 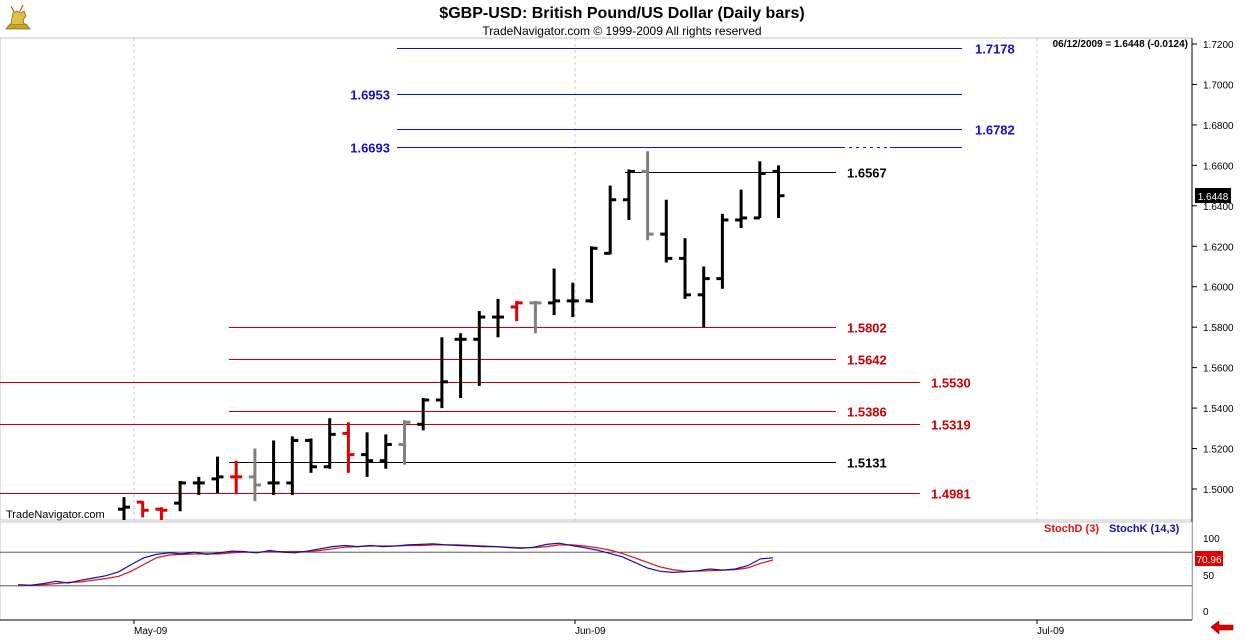 I want to click on price-tick-label: 1.6400, so click(x=1218, y=207).